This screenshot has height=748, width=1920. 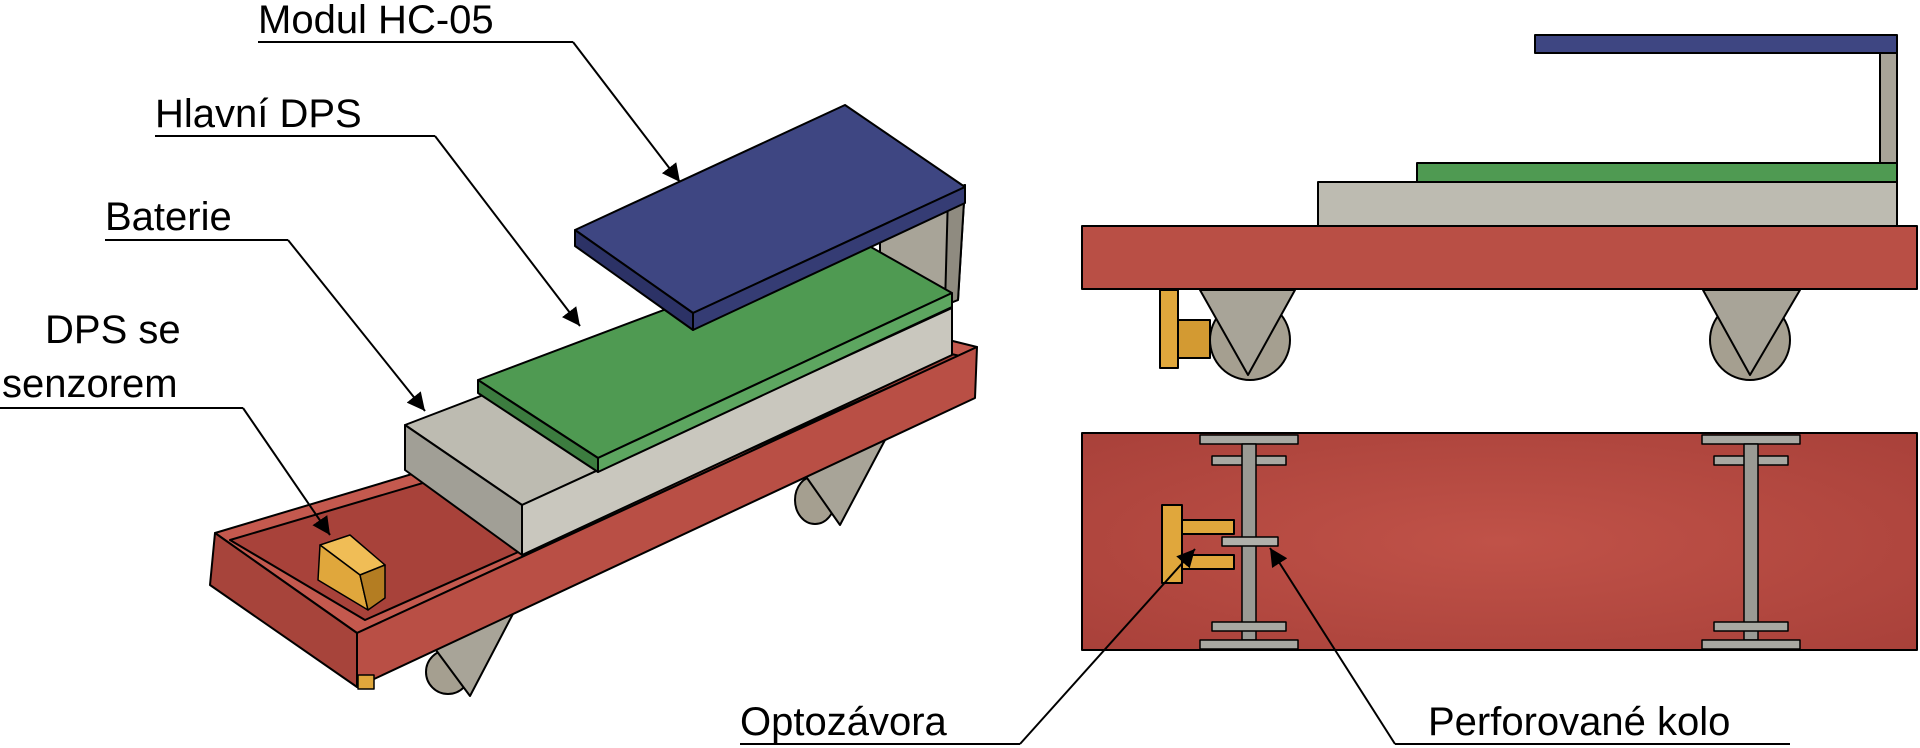 I want to click on label-optocoupler: Optozávora, so click(x=968, y=646).